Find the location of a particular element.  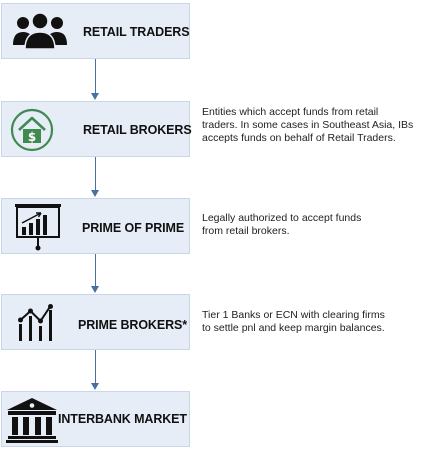

description-line: to settle pnl and keep margin balances. is located at coordinates (293, 328).